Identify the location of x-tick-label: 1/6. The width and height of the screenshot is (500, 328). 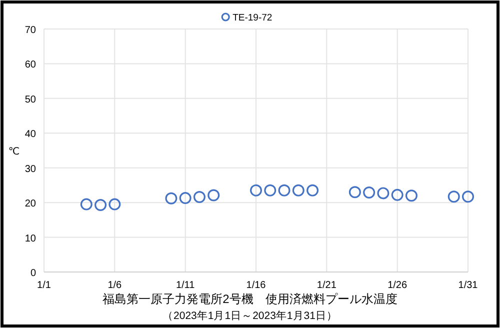
(115, 285).